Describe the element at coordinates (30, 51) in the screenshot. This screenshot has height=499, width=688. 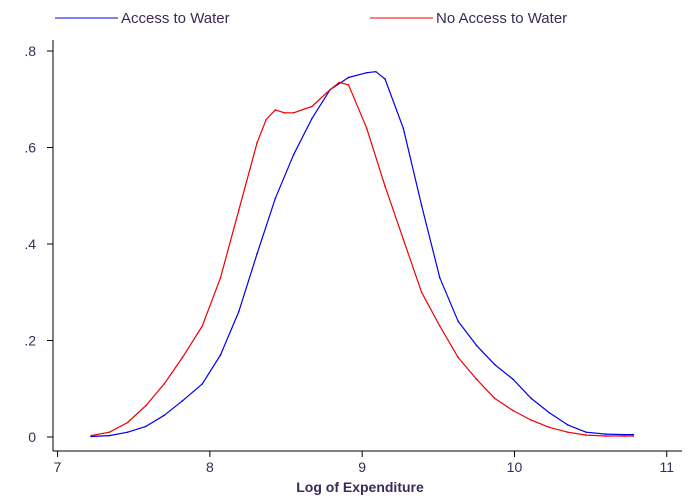
I see `y-tick-label: .8` at that location.